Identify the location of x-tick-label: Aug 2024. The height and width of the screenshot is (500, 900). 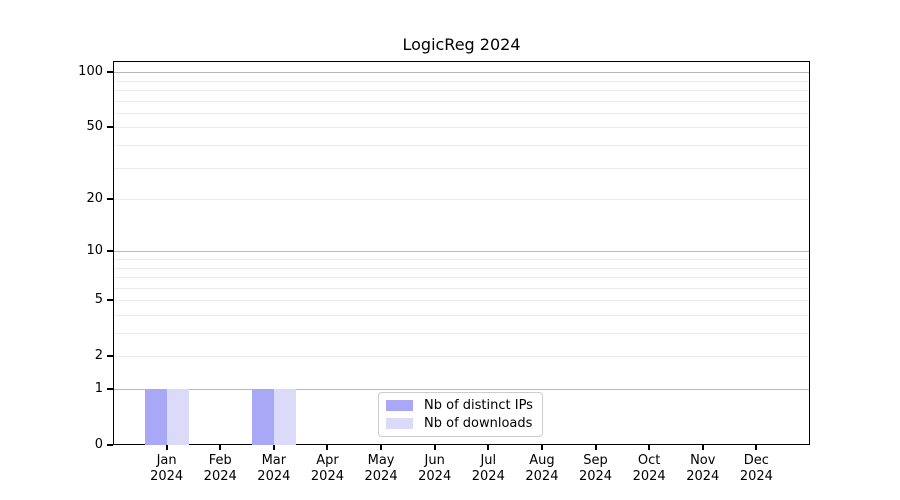
(542, 469).